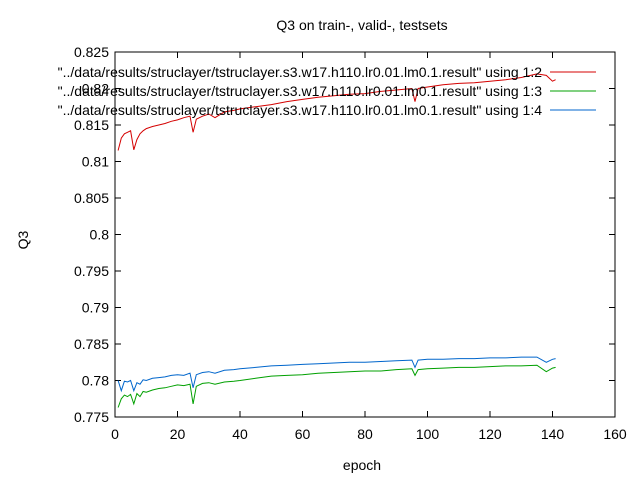 The height and width of the screenshot is (480, 640). Describe the element at coordinates (91, 417) in the screenshot. I see `y-tick-label: 0.775` at that location.